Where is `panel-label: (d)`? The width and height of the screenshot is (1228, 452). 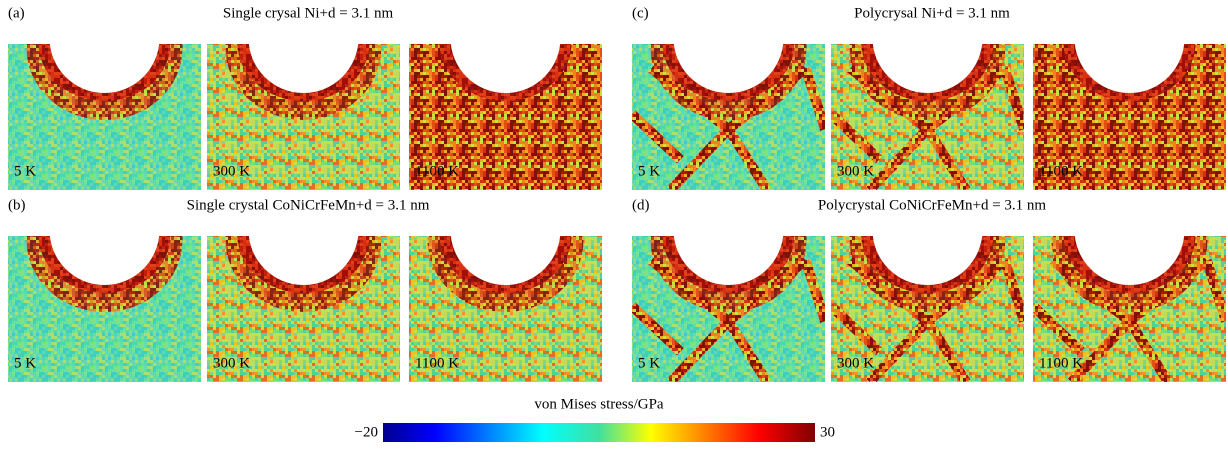
panel-label: (d) is located at coordinates (641, 205).